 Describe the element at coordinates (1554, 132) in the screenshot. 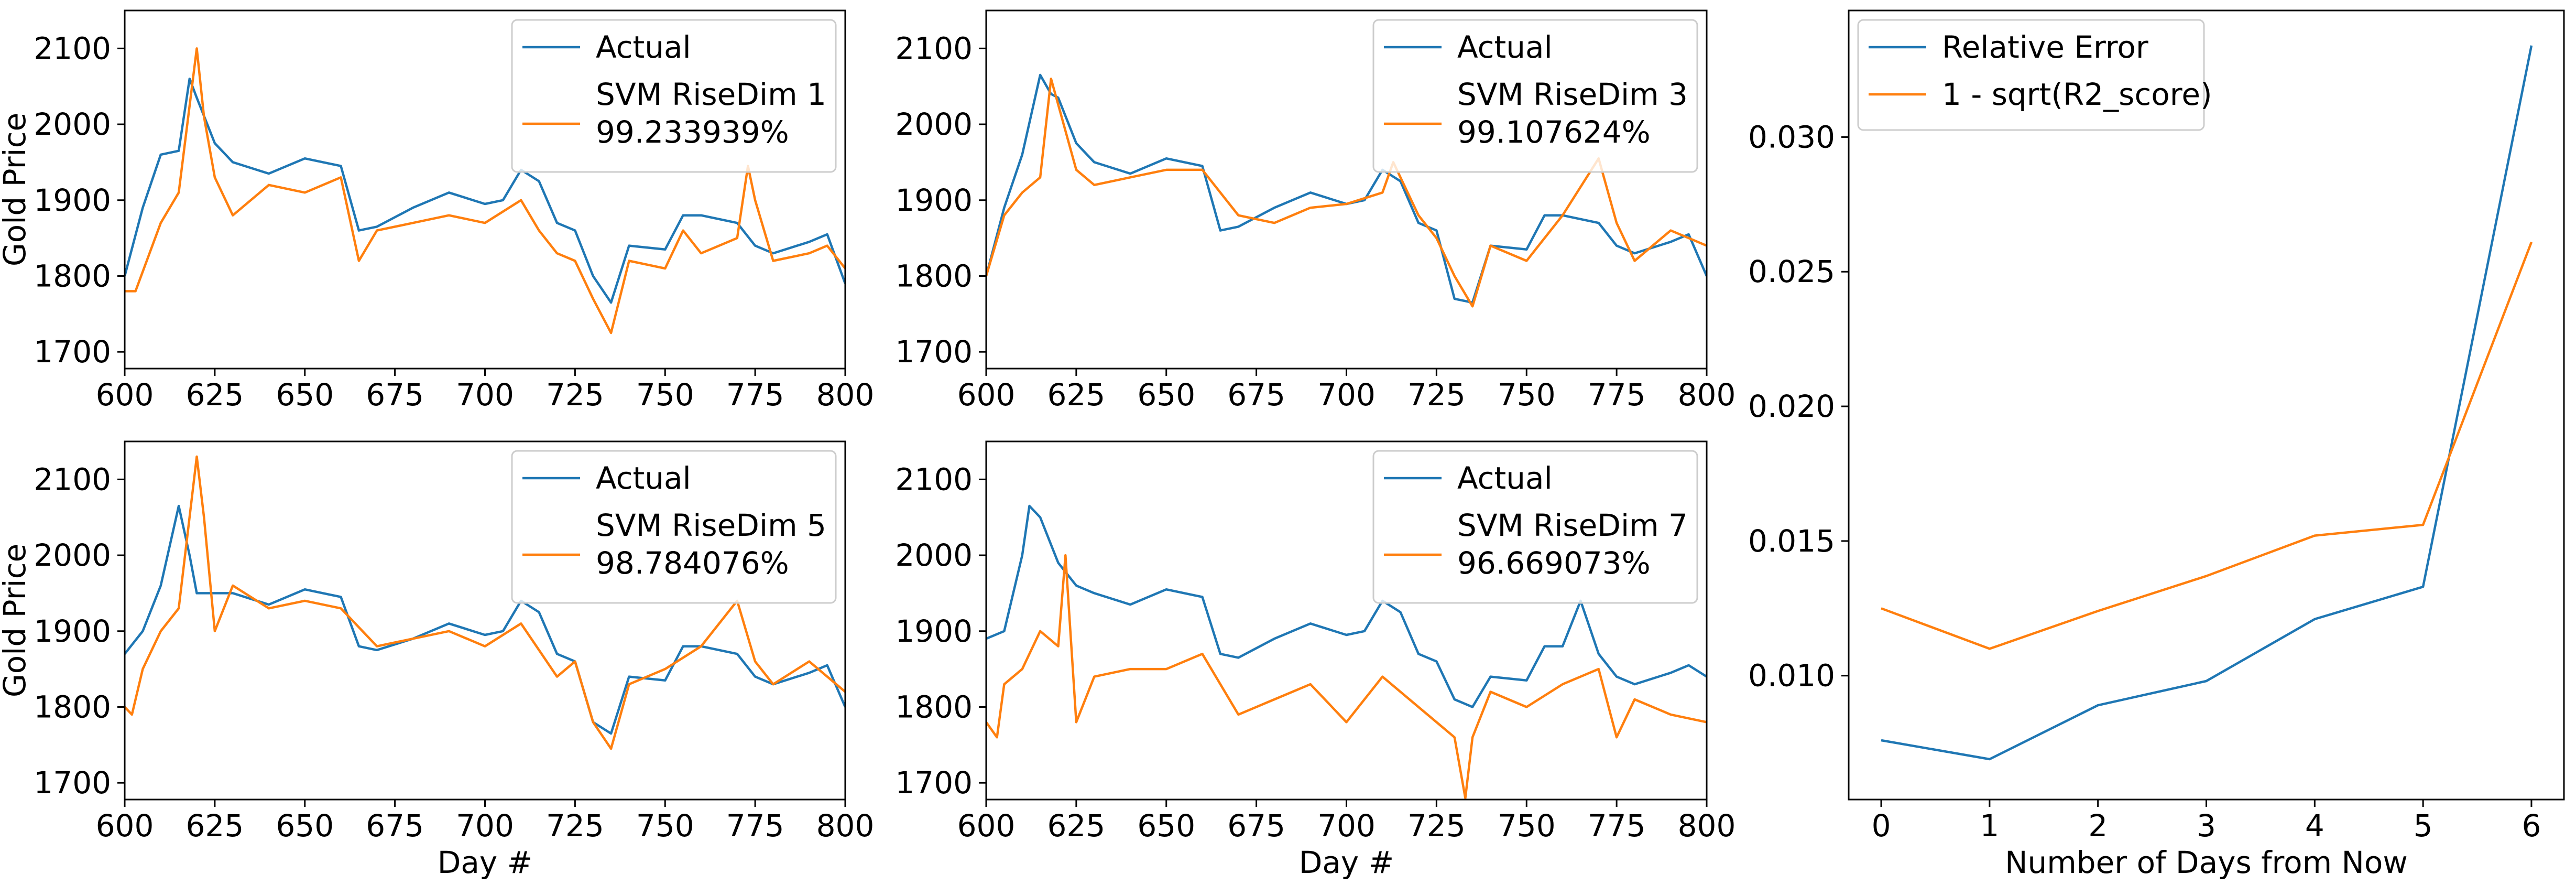

I see `legend-label-1: 99.107624%` at that location.